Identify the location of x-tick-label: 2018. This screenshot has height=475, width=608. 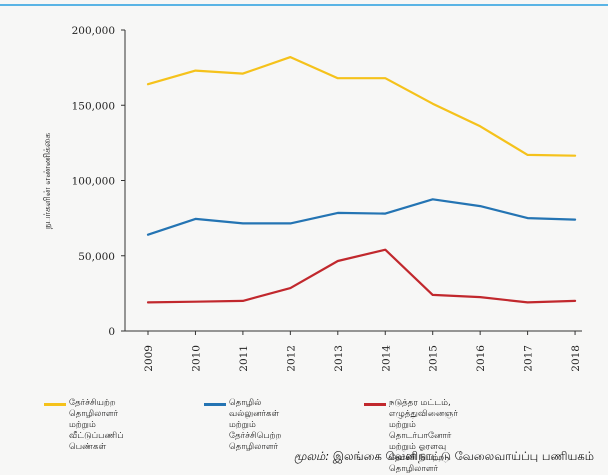
(576, 358).